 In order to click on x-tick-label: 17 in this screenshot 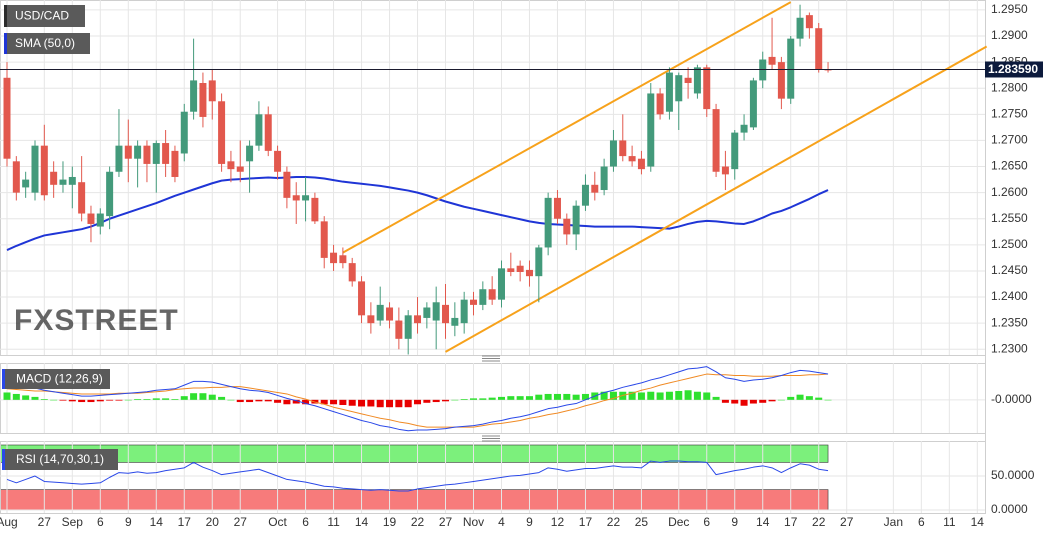, I will do `click(586, 522)`.